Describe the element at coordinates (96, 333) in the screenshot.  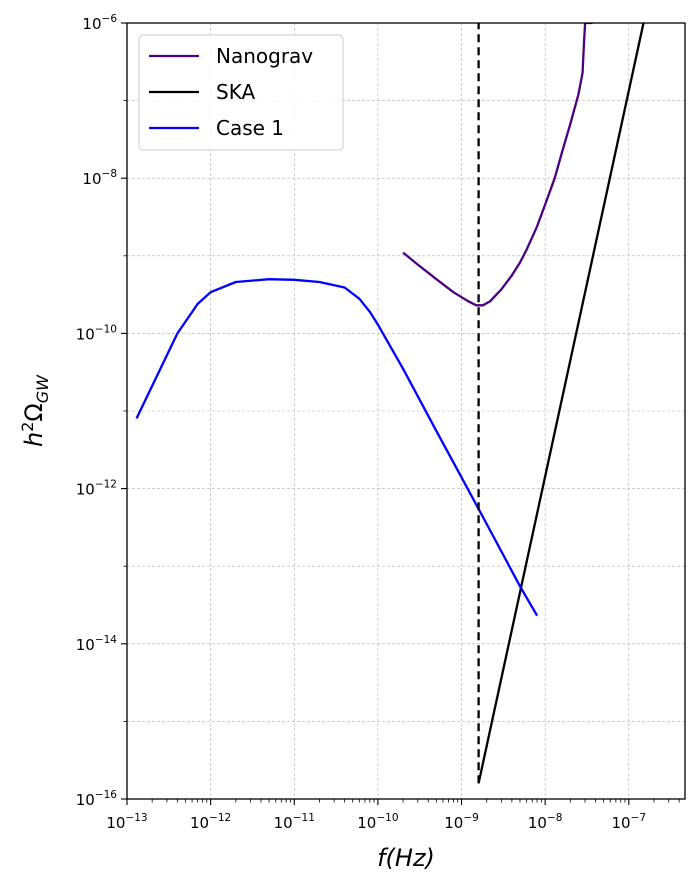
I see `y-tick-label: 10⁻¹⁰` at that location.